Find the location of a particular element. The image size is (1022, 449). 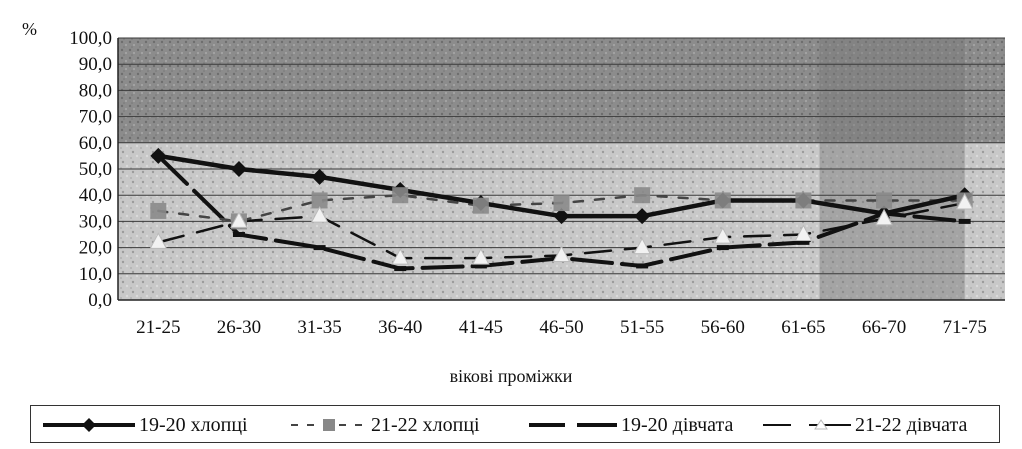

y-tick-label: 60,0 is located at coordinates (95, 143).